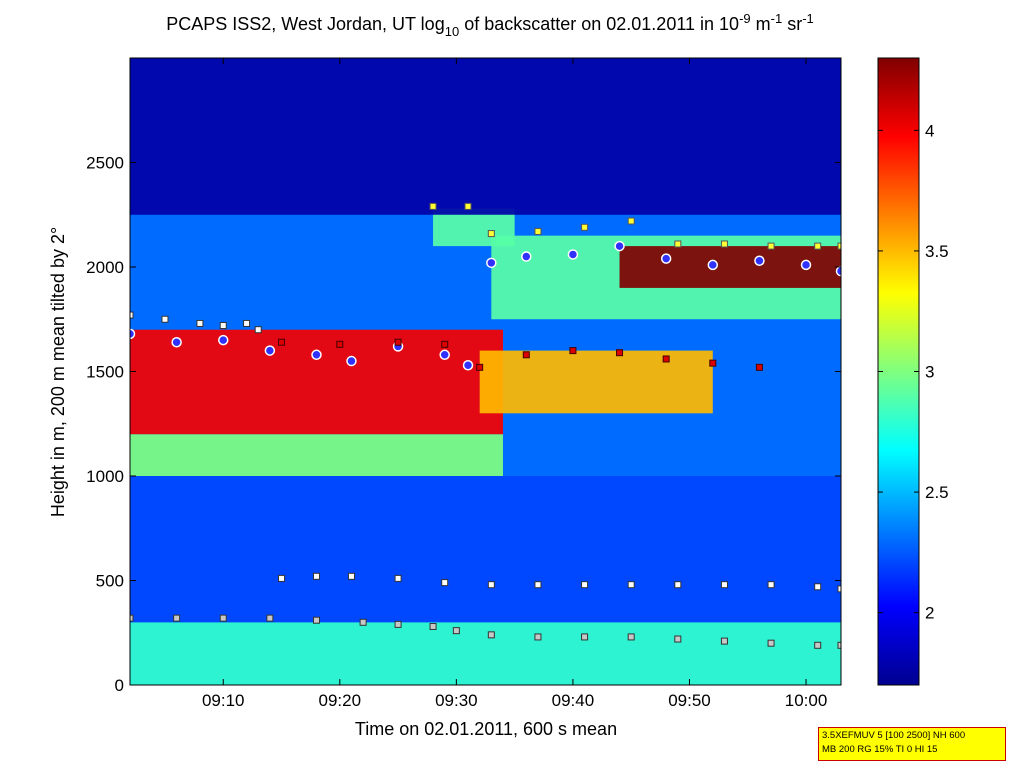 The width and height of the screenshot is (1023, 767). Describe the element at coordinates (573, 700) in the screenshot. I see `x-tick-label: 09:40` at that location.